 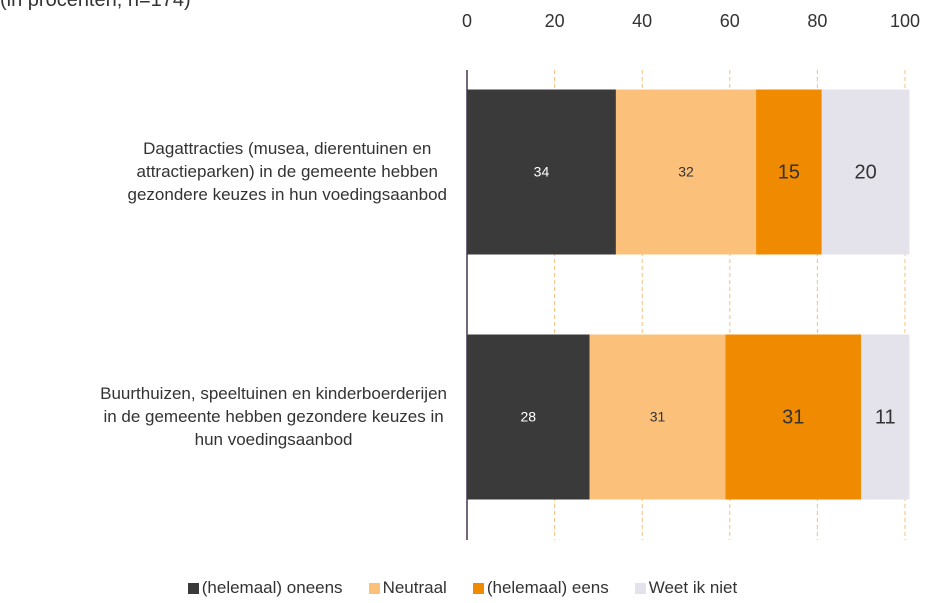 What do you see at coordinates (730, 21) in the screenshot?
I see `x-tick-label: 60` at bounding box center [730, 21].